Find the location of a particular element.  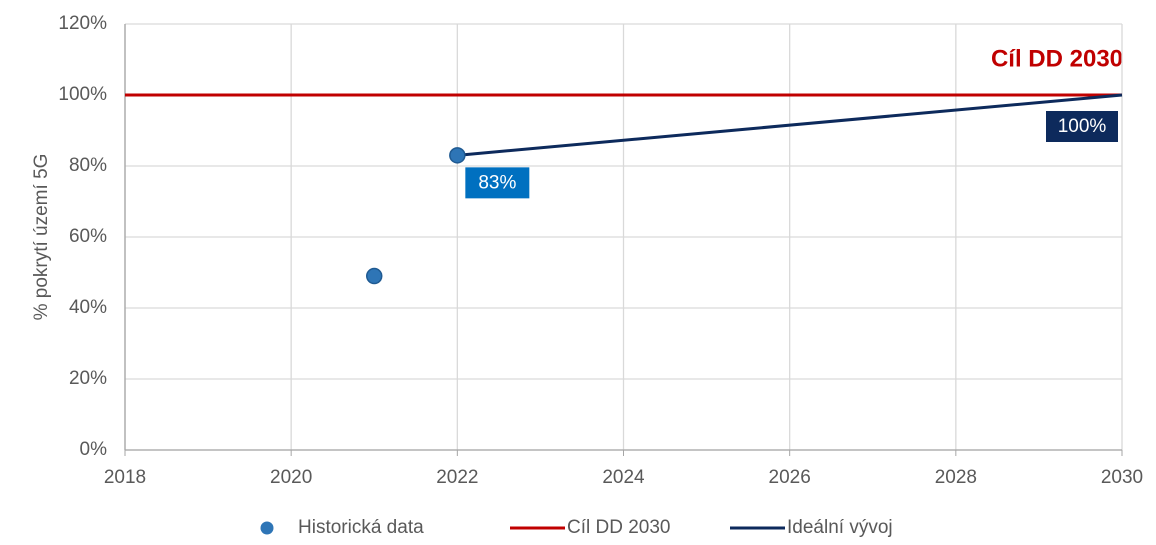

legend-marker is located at coordinates (267, 528).